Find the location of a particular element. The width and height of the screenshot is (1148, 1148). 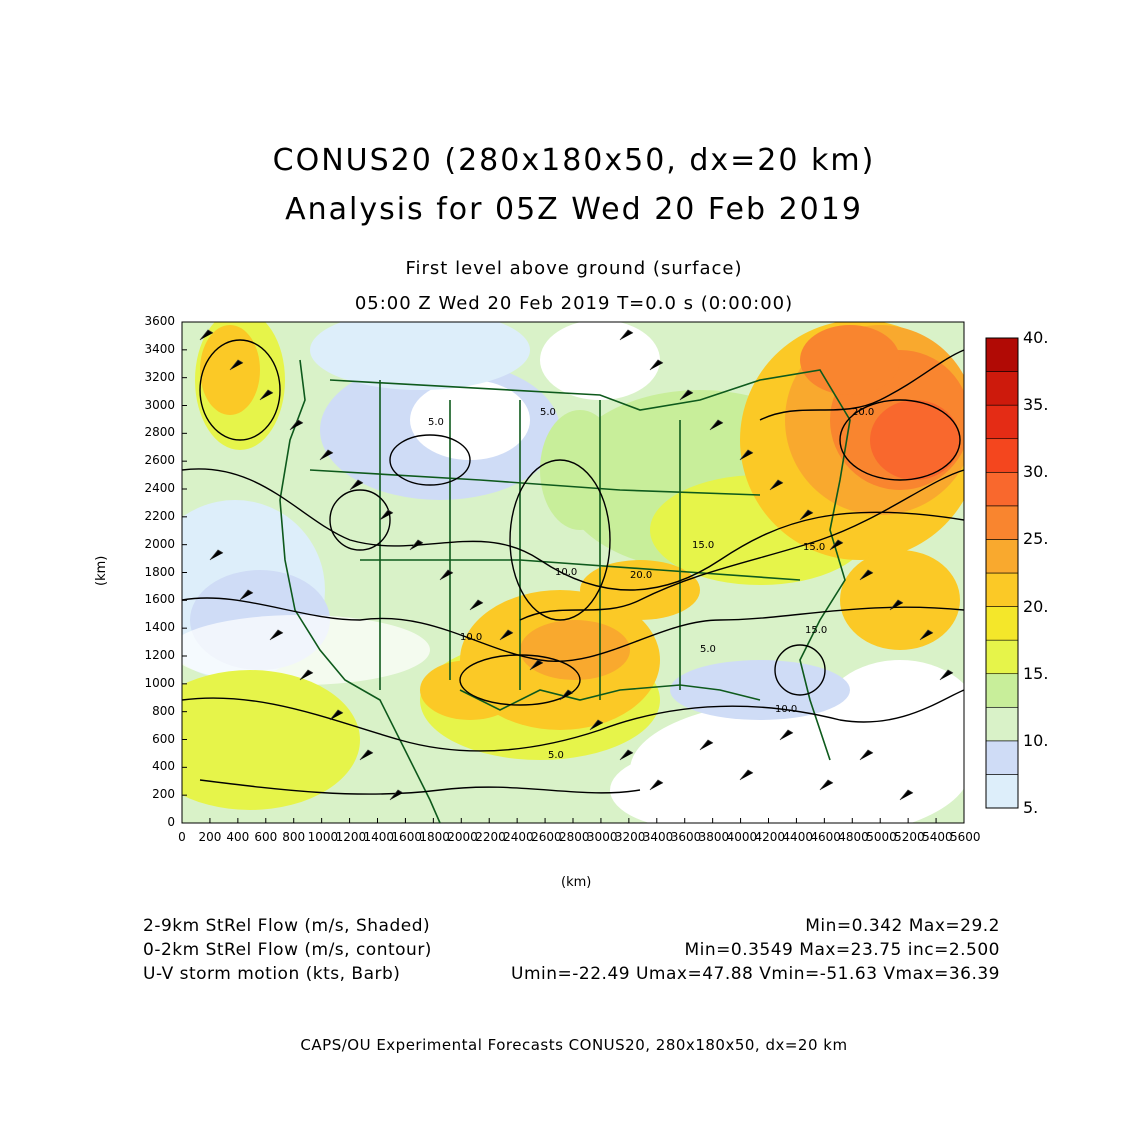

x-tick-label: 2400 is located at coordinates (518, 837).